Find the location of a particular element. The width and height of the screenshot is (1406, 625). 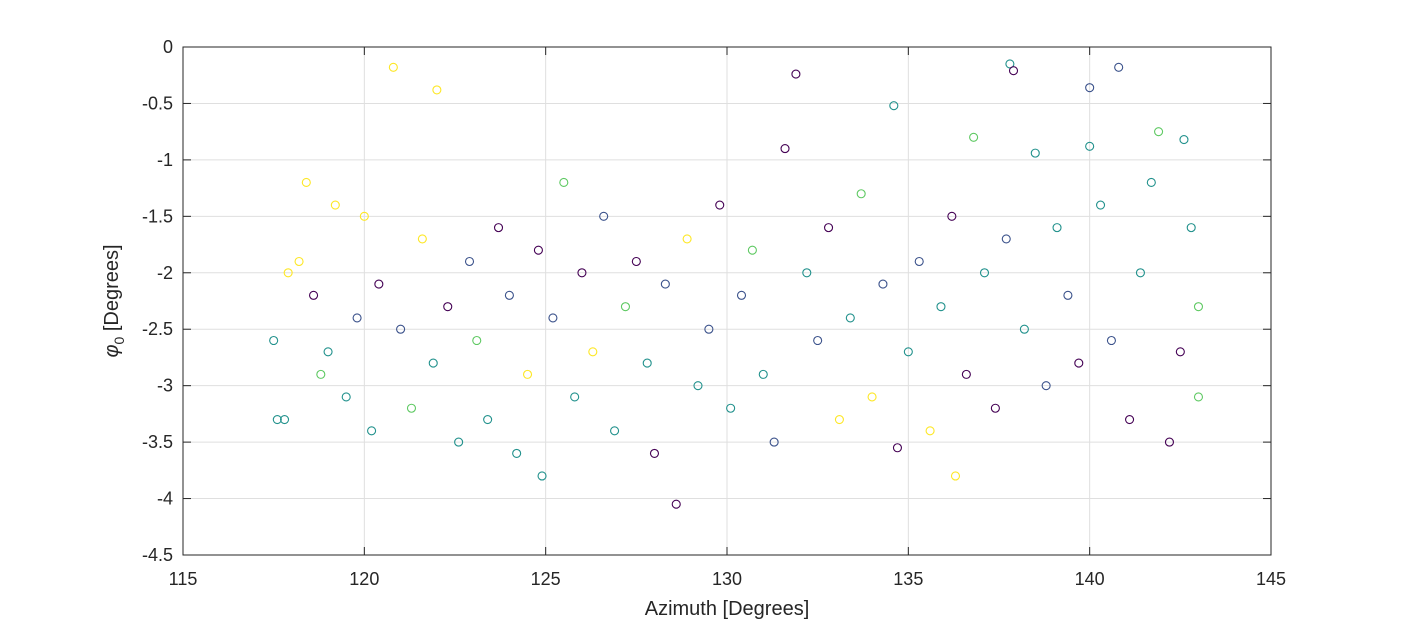

x-tick-label: 135 is located at coordinates (908, 579).